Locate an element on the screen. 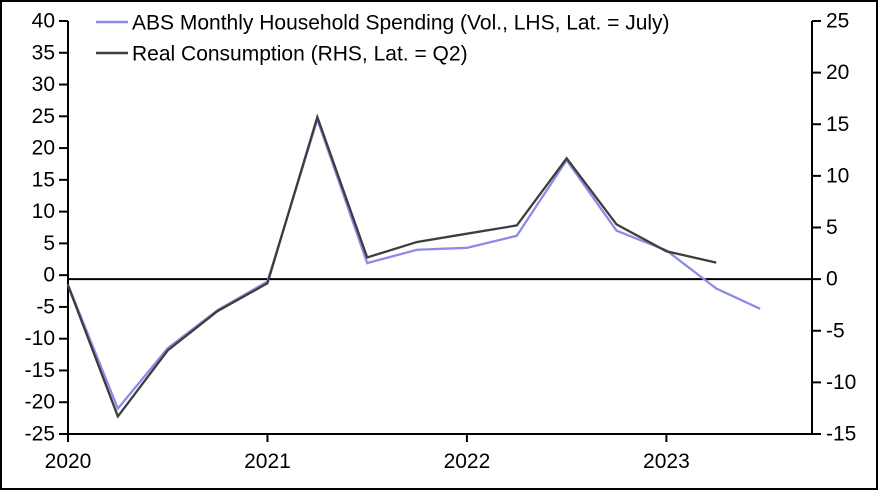  right-axis-tick-label: 5 is located at coordinates (832, 227).